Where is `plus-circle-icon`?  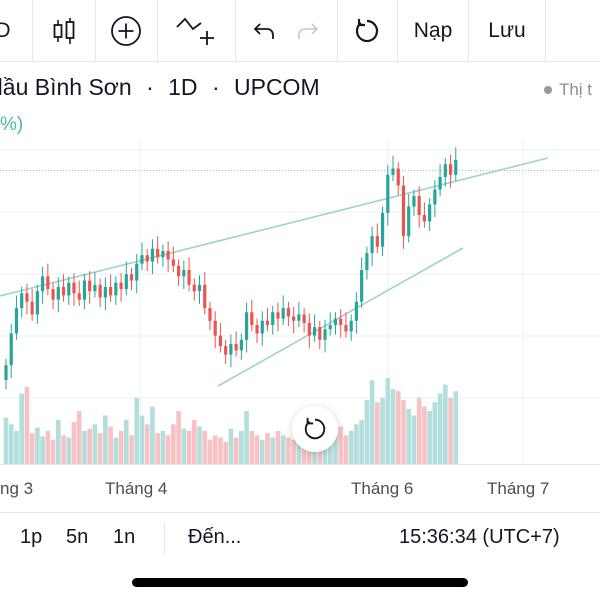 plus-circle-icon is located at coordinates (126, 31).